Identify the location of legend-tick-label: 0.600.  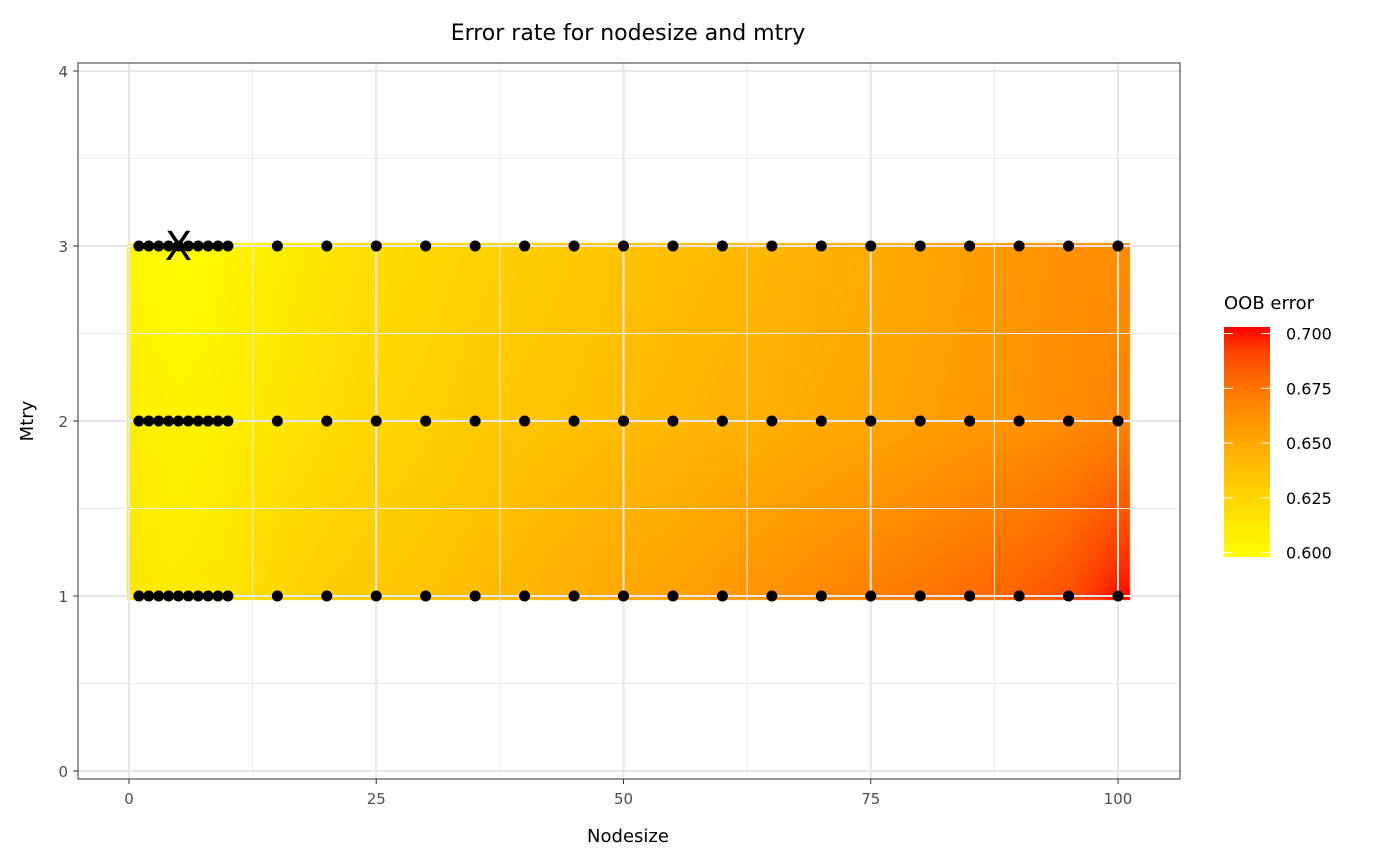
(1309, 553).